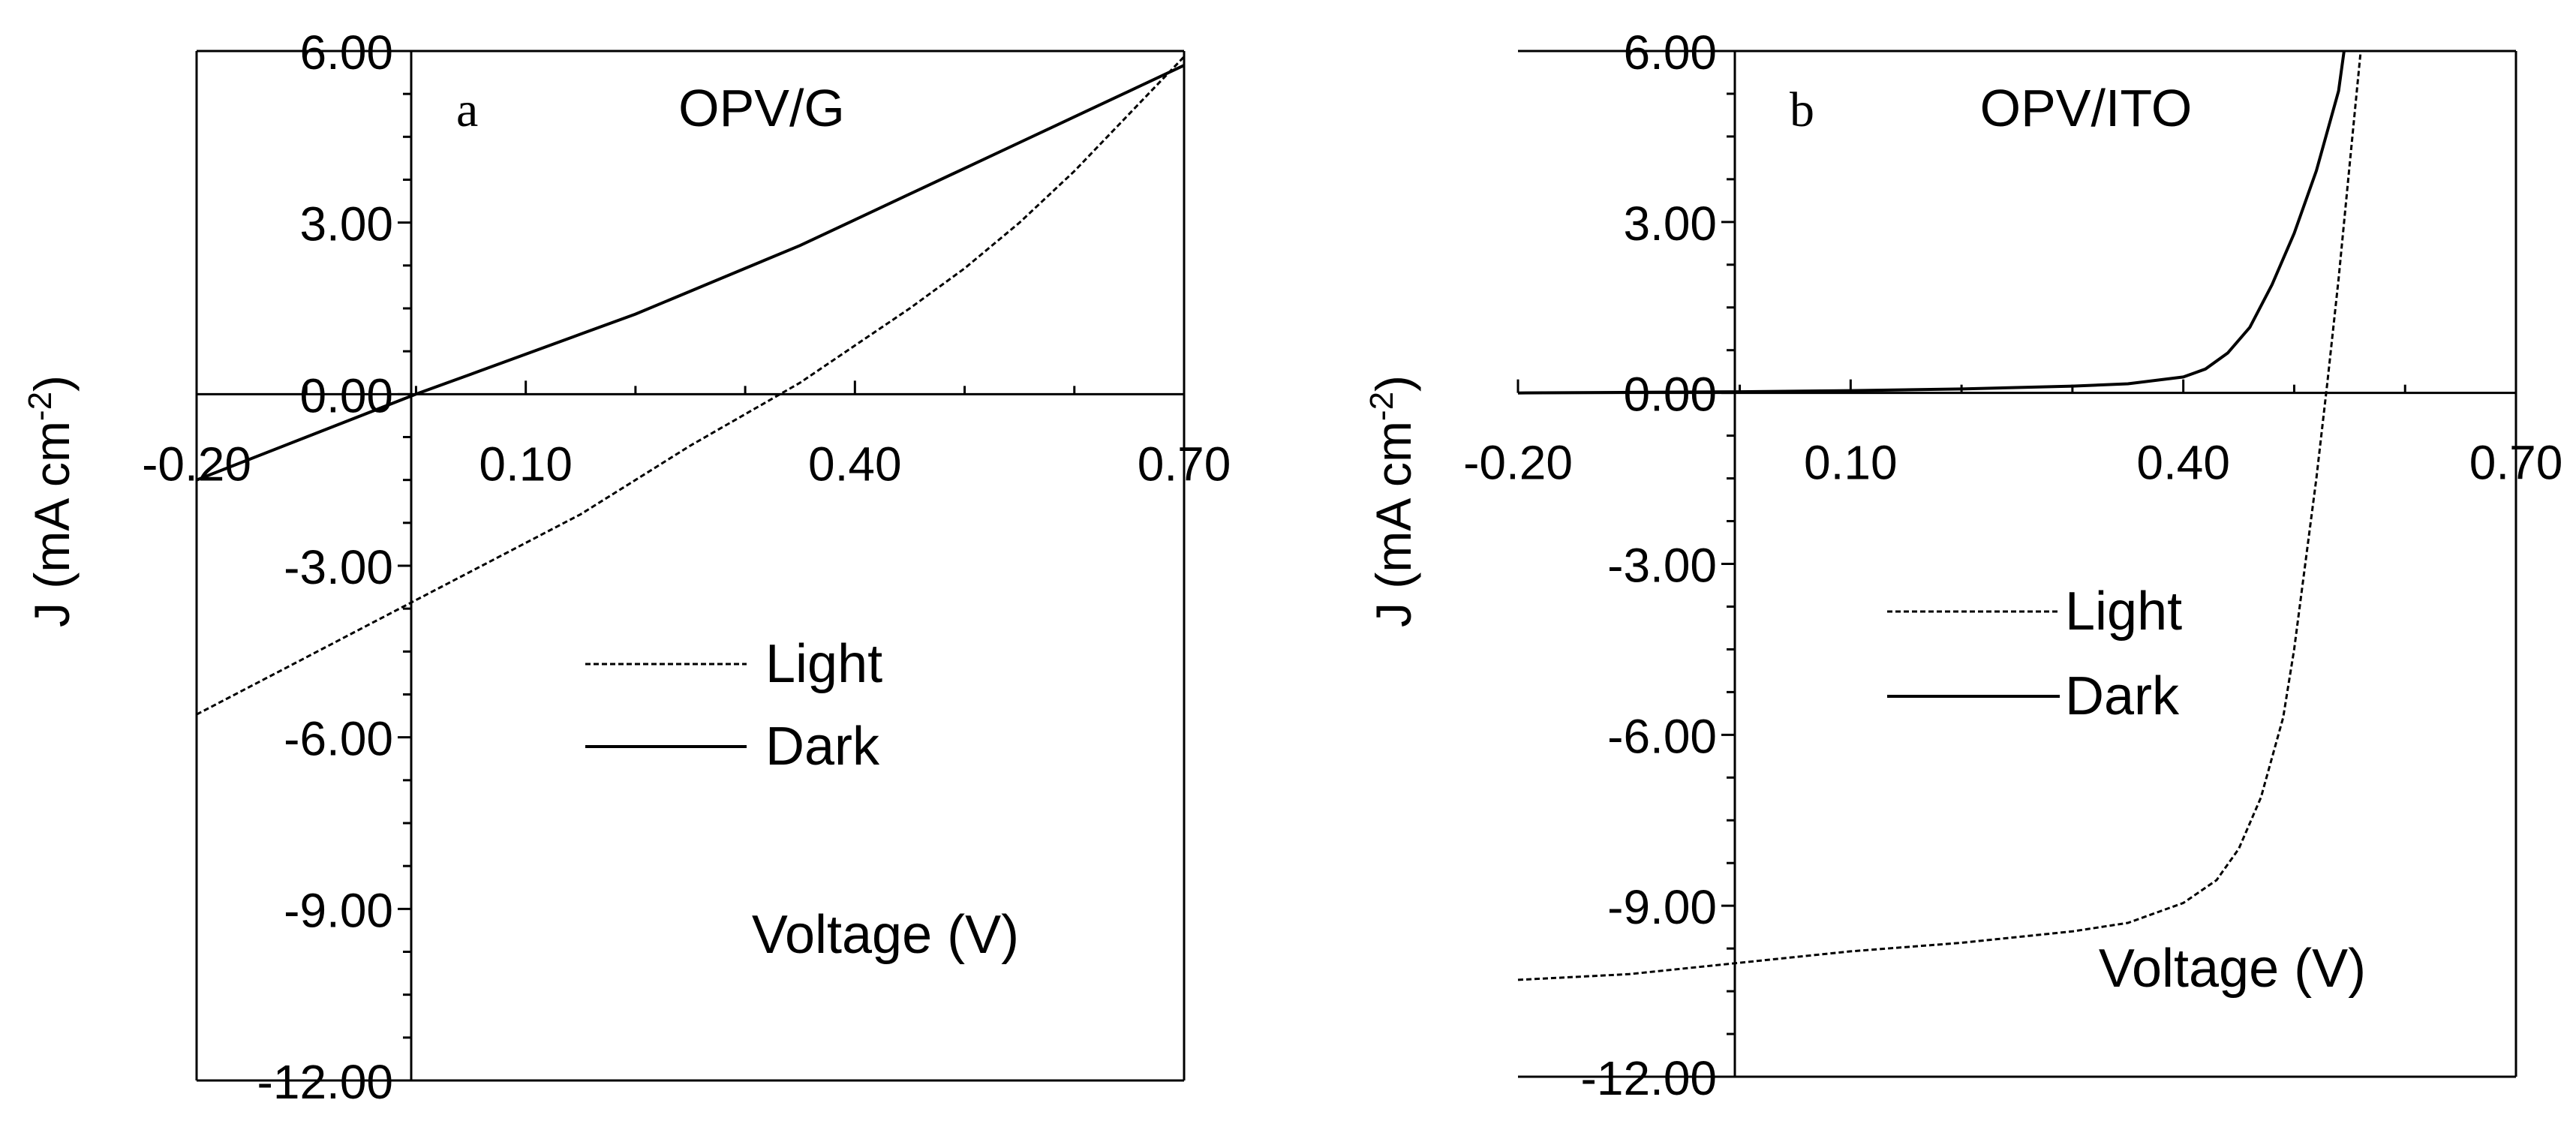  Describe the element at coordinates (761, 108) in the screenshot. I see `chart-title: OPV/G` at that location.